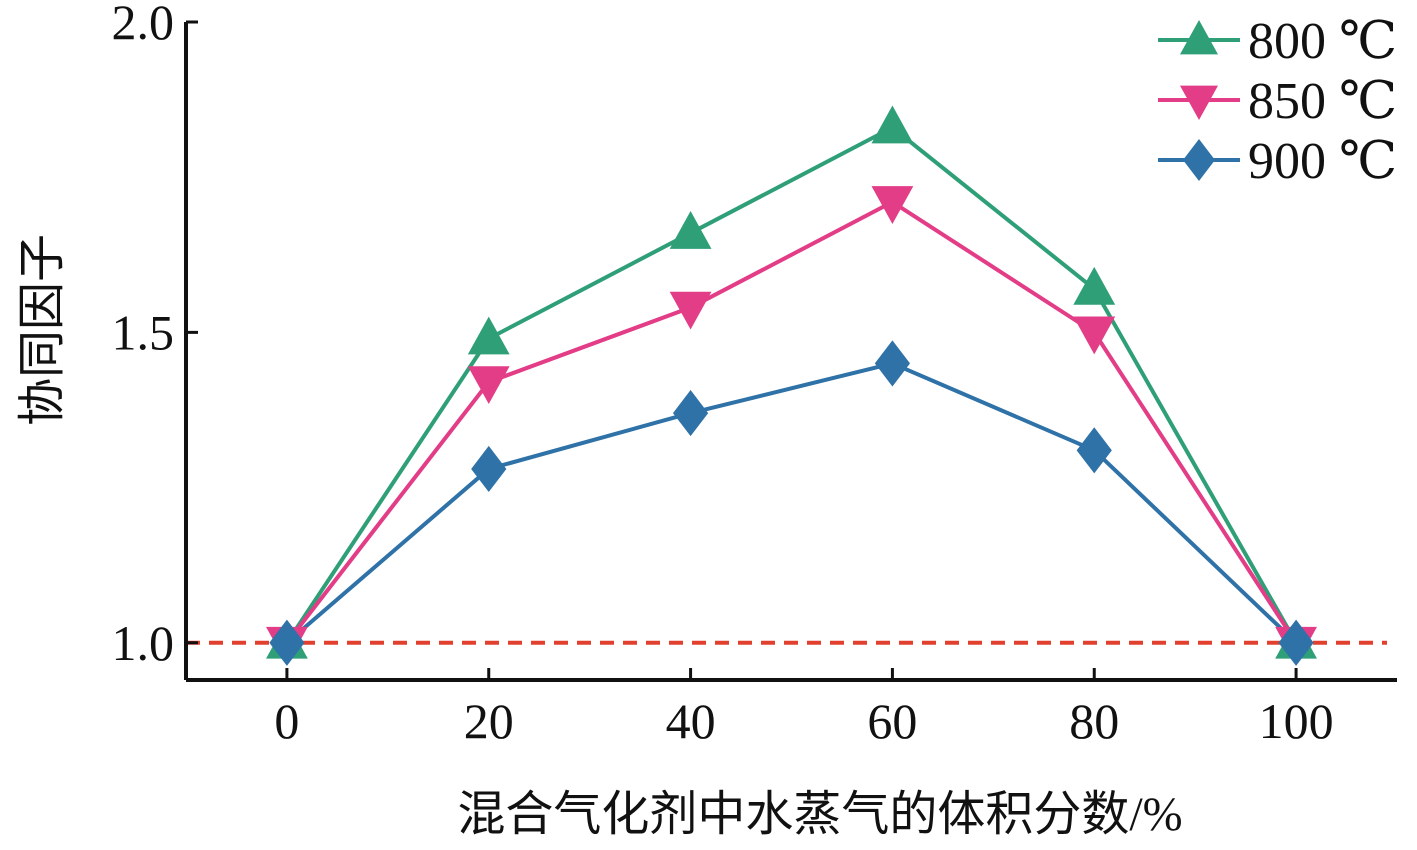 The width and height of the screenshot is (1417, 850). Describe the element at coordinates (489, 721) in the screenshot. I see `x-tick-label: 20` at that location.